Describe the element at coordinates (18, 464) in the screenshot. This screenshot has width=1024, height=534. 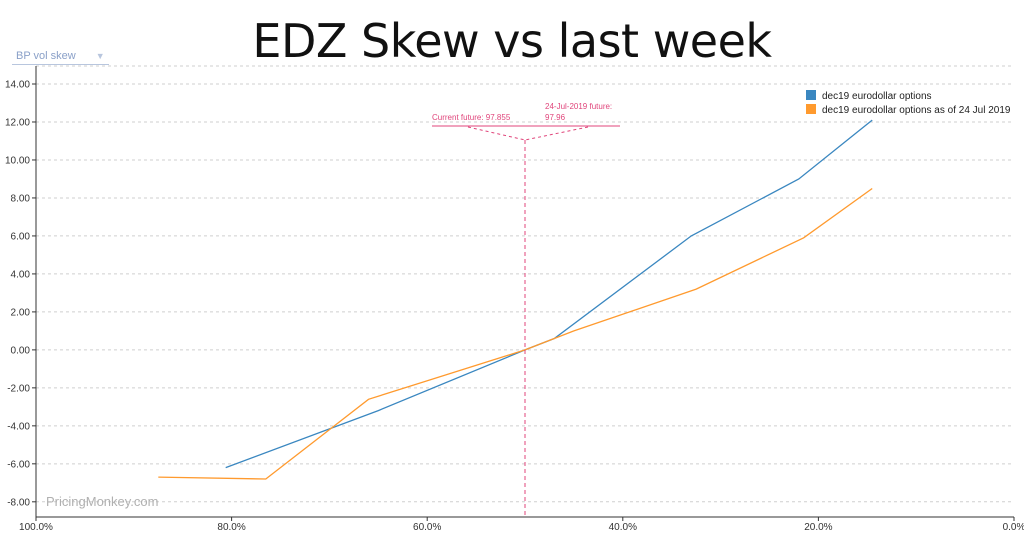
I see `y-tick-label: -6.00` at that location.